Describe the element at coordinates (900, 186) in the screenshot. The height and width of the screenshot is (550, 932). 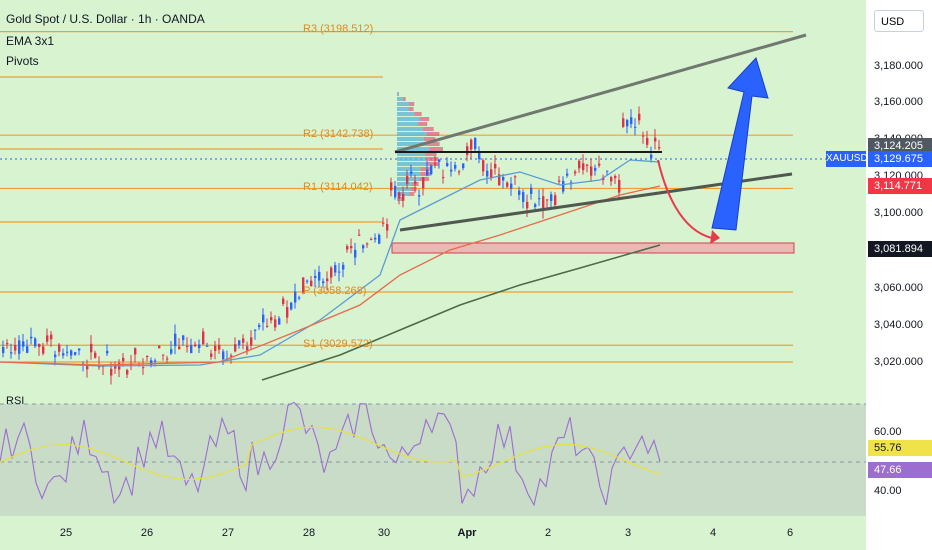
I see `price-badge-ema: 3,114.771` at that location.